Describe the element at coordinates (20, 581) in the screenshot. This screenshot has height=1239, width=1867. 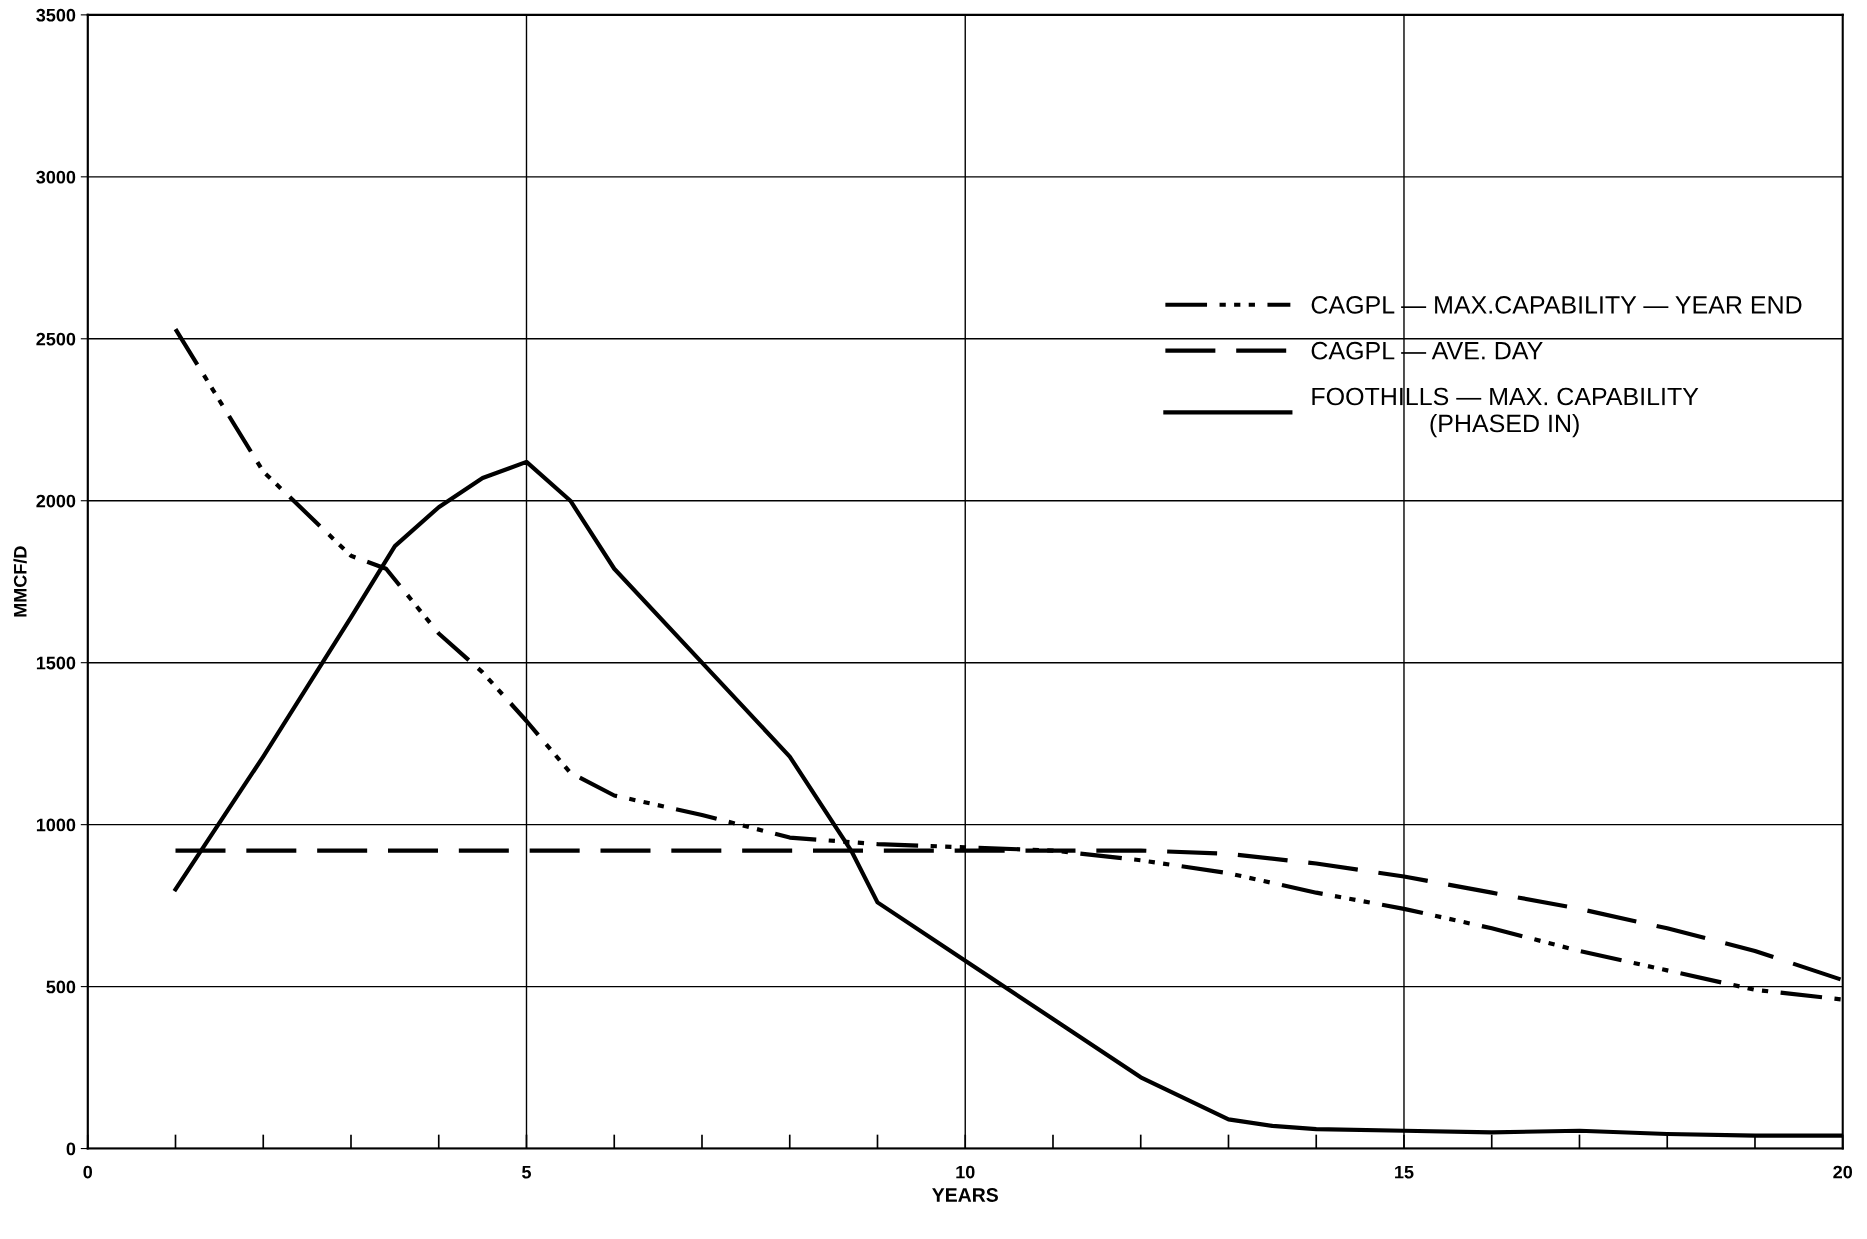
I see `y-axis-title: MMCF/D` at that location.